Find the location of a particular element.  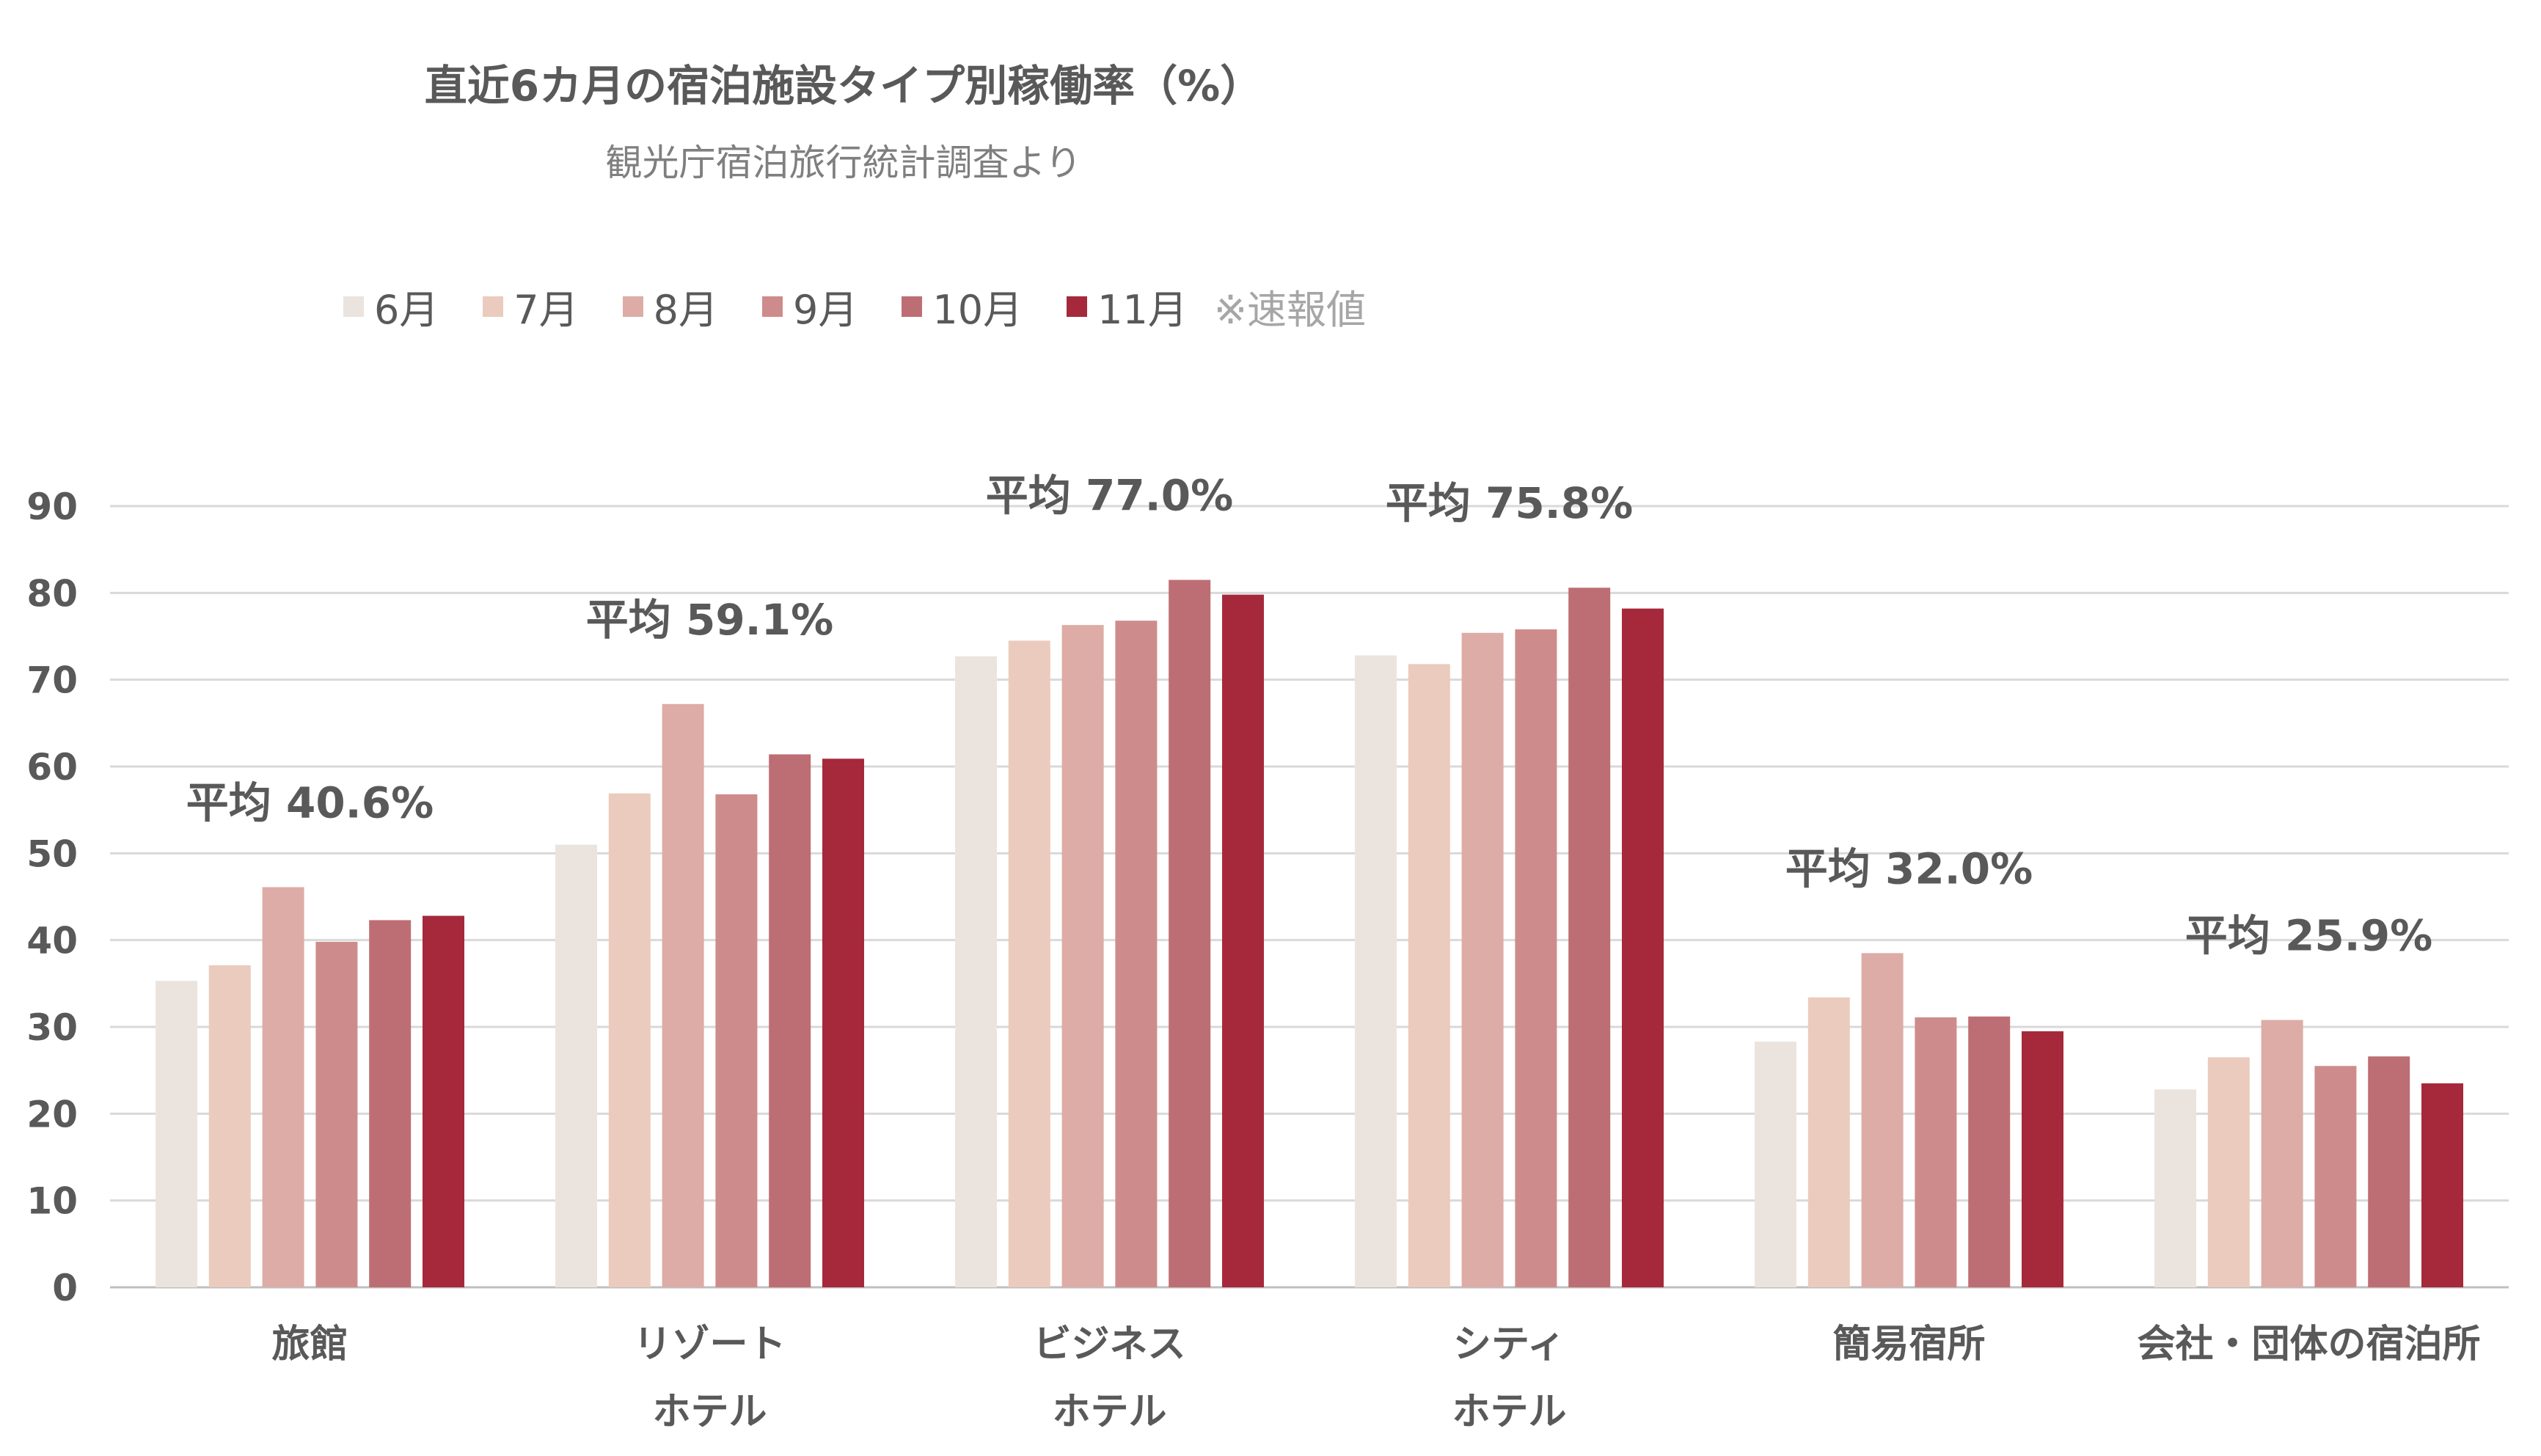

chart-title: 直近6カ月の宿泊施設タイプ別稼働率（%） is located at coordinates (843, 86).